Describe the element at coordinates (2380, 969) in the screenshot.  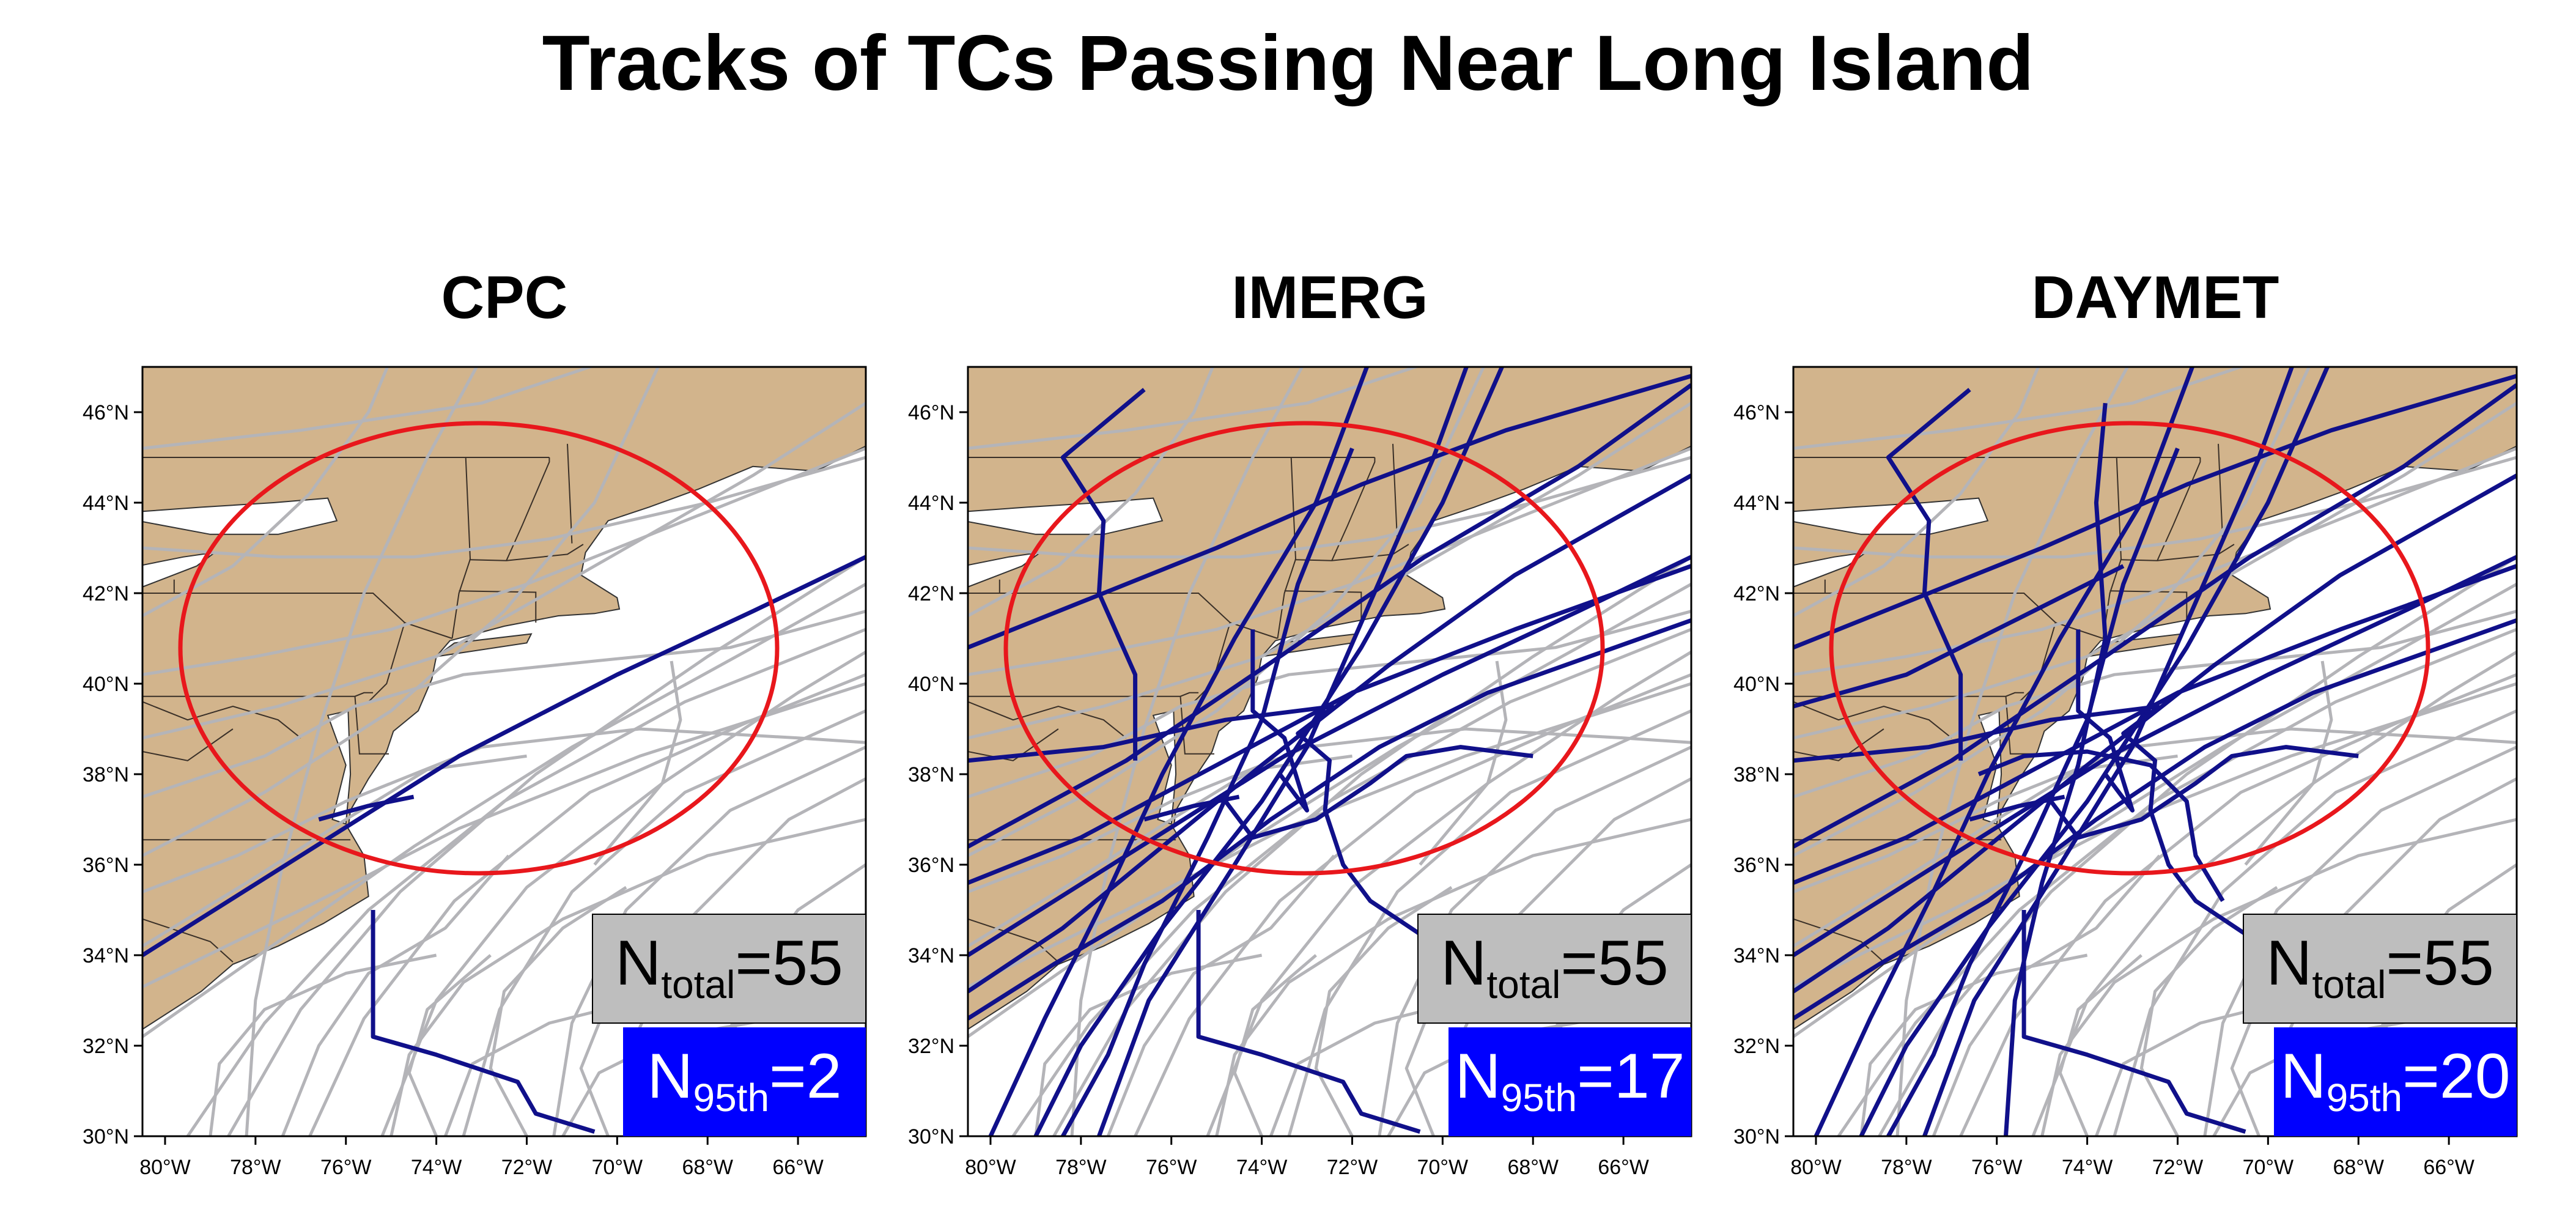
I see `total-count-box` at that location.